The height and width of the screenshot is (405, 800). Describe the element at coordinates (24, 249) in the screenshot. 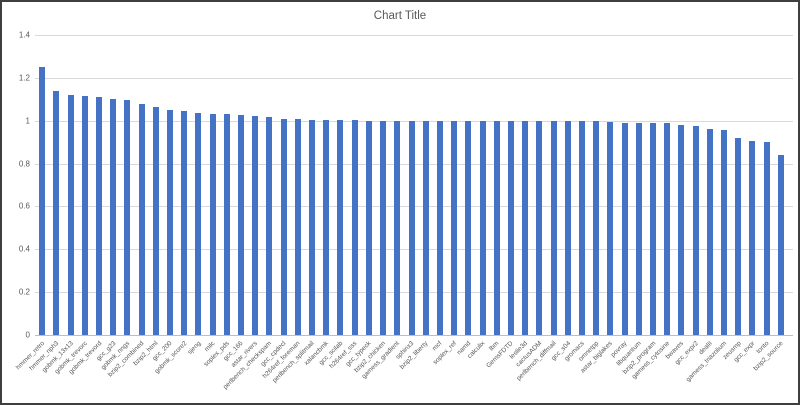

I see `y-tick-label: 0.4` at that location.